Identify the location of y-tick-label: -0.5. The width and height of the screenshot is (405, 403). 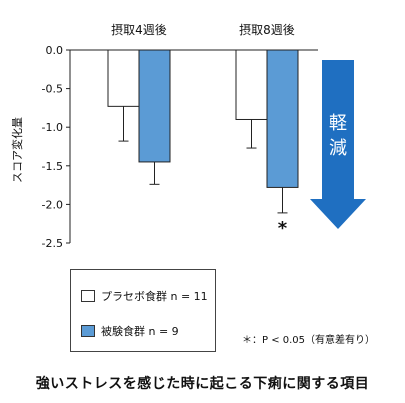
(52, 89).